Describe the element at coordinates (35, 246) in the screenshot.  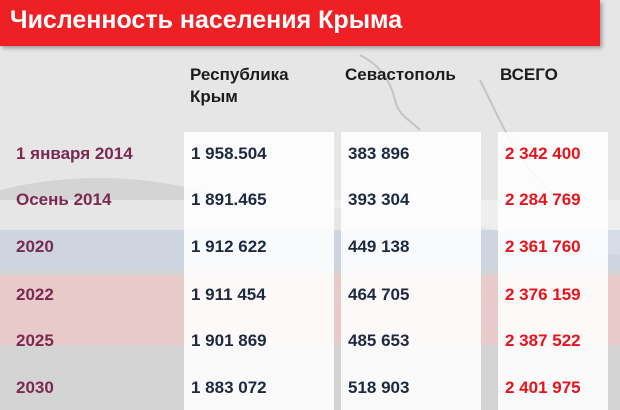
I see `row-period: 2020` at that location.